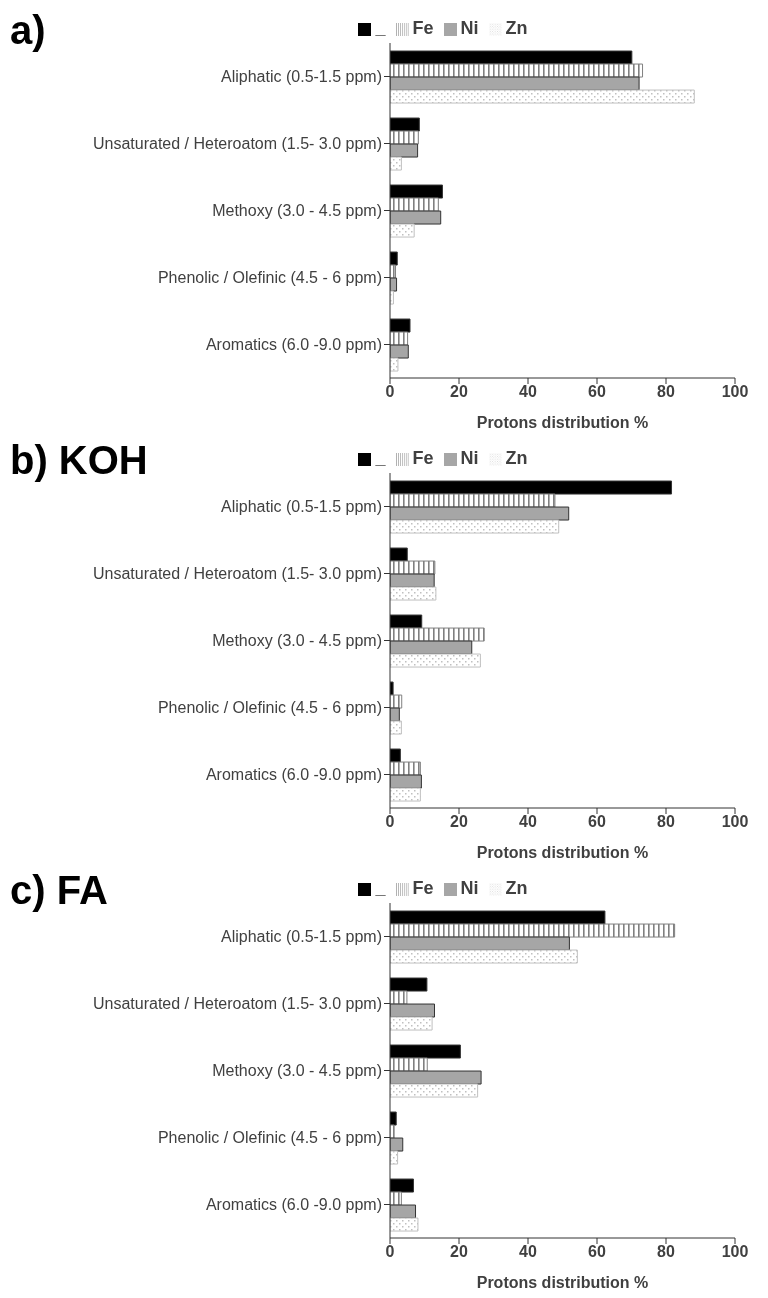  I want to click on text: c) FA, so click(59, 890).